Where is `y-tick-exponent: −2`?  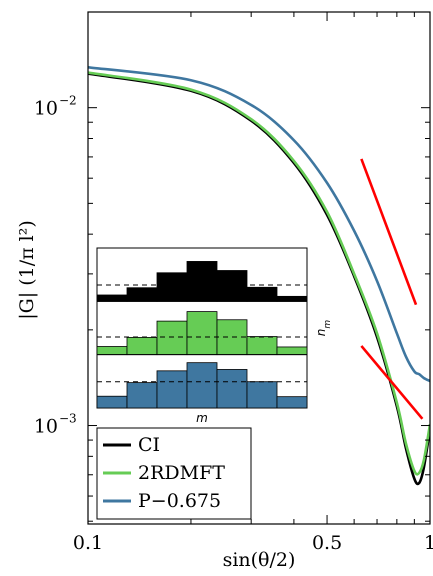 y-tick-exponent: −2 is located at coordinates (68, 101).